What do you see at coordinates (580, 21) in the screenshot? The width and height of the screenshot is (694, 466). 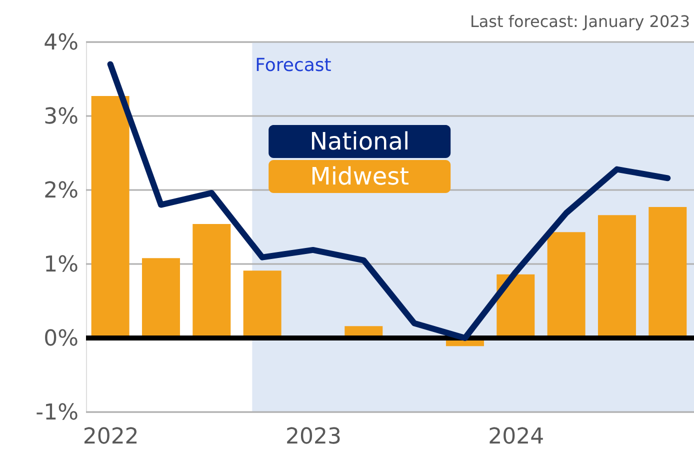 I see `text: Last forecast: January 2023` at bounding box center [580, 21].